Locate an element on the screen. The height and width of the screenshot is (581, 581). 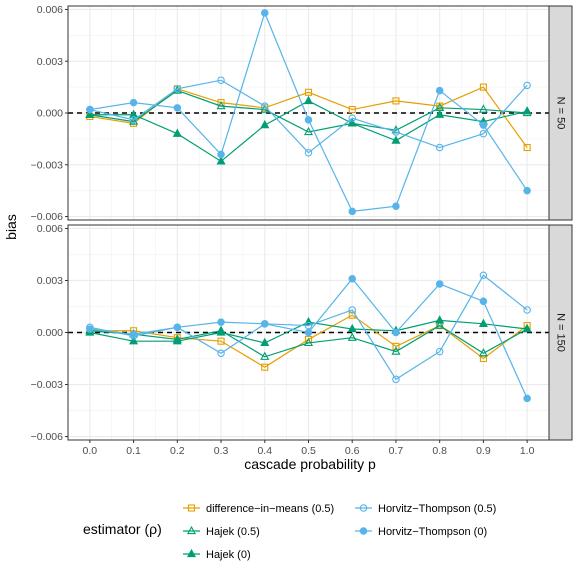
x-tick-label: 0.4 is located at coordinates (264, 451).